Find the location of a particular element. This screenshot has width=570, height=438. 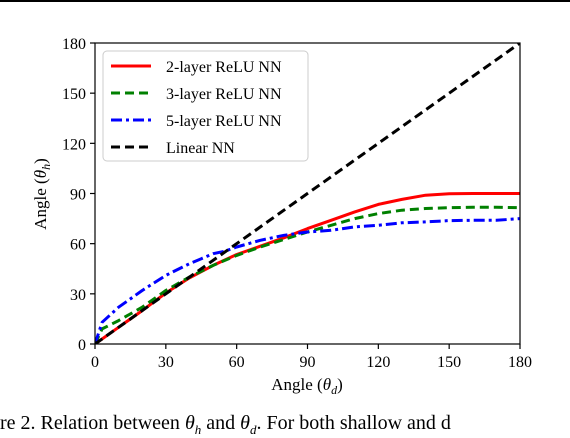

x-tick-label: 180 is located at coordinates (520, 362).